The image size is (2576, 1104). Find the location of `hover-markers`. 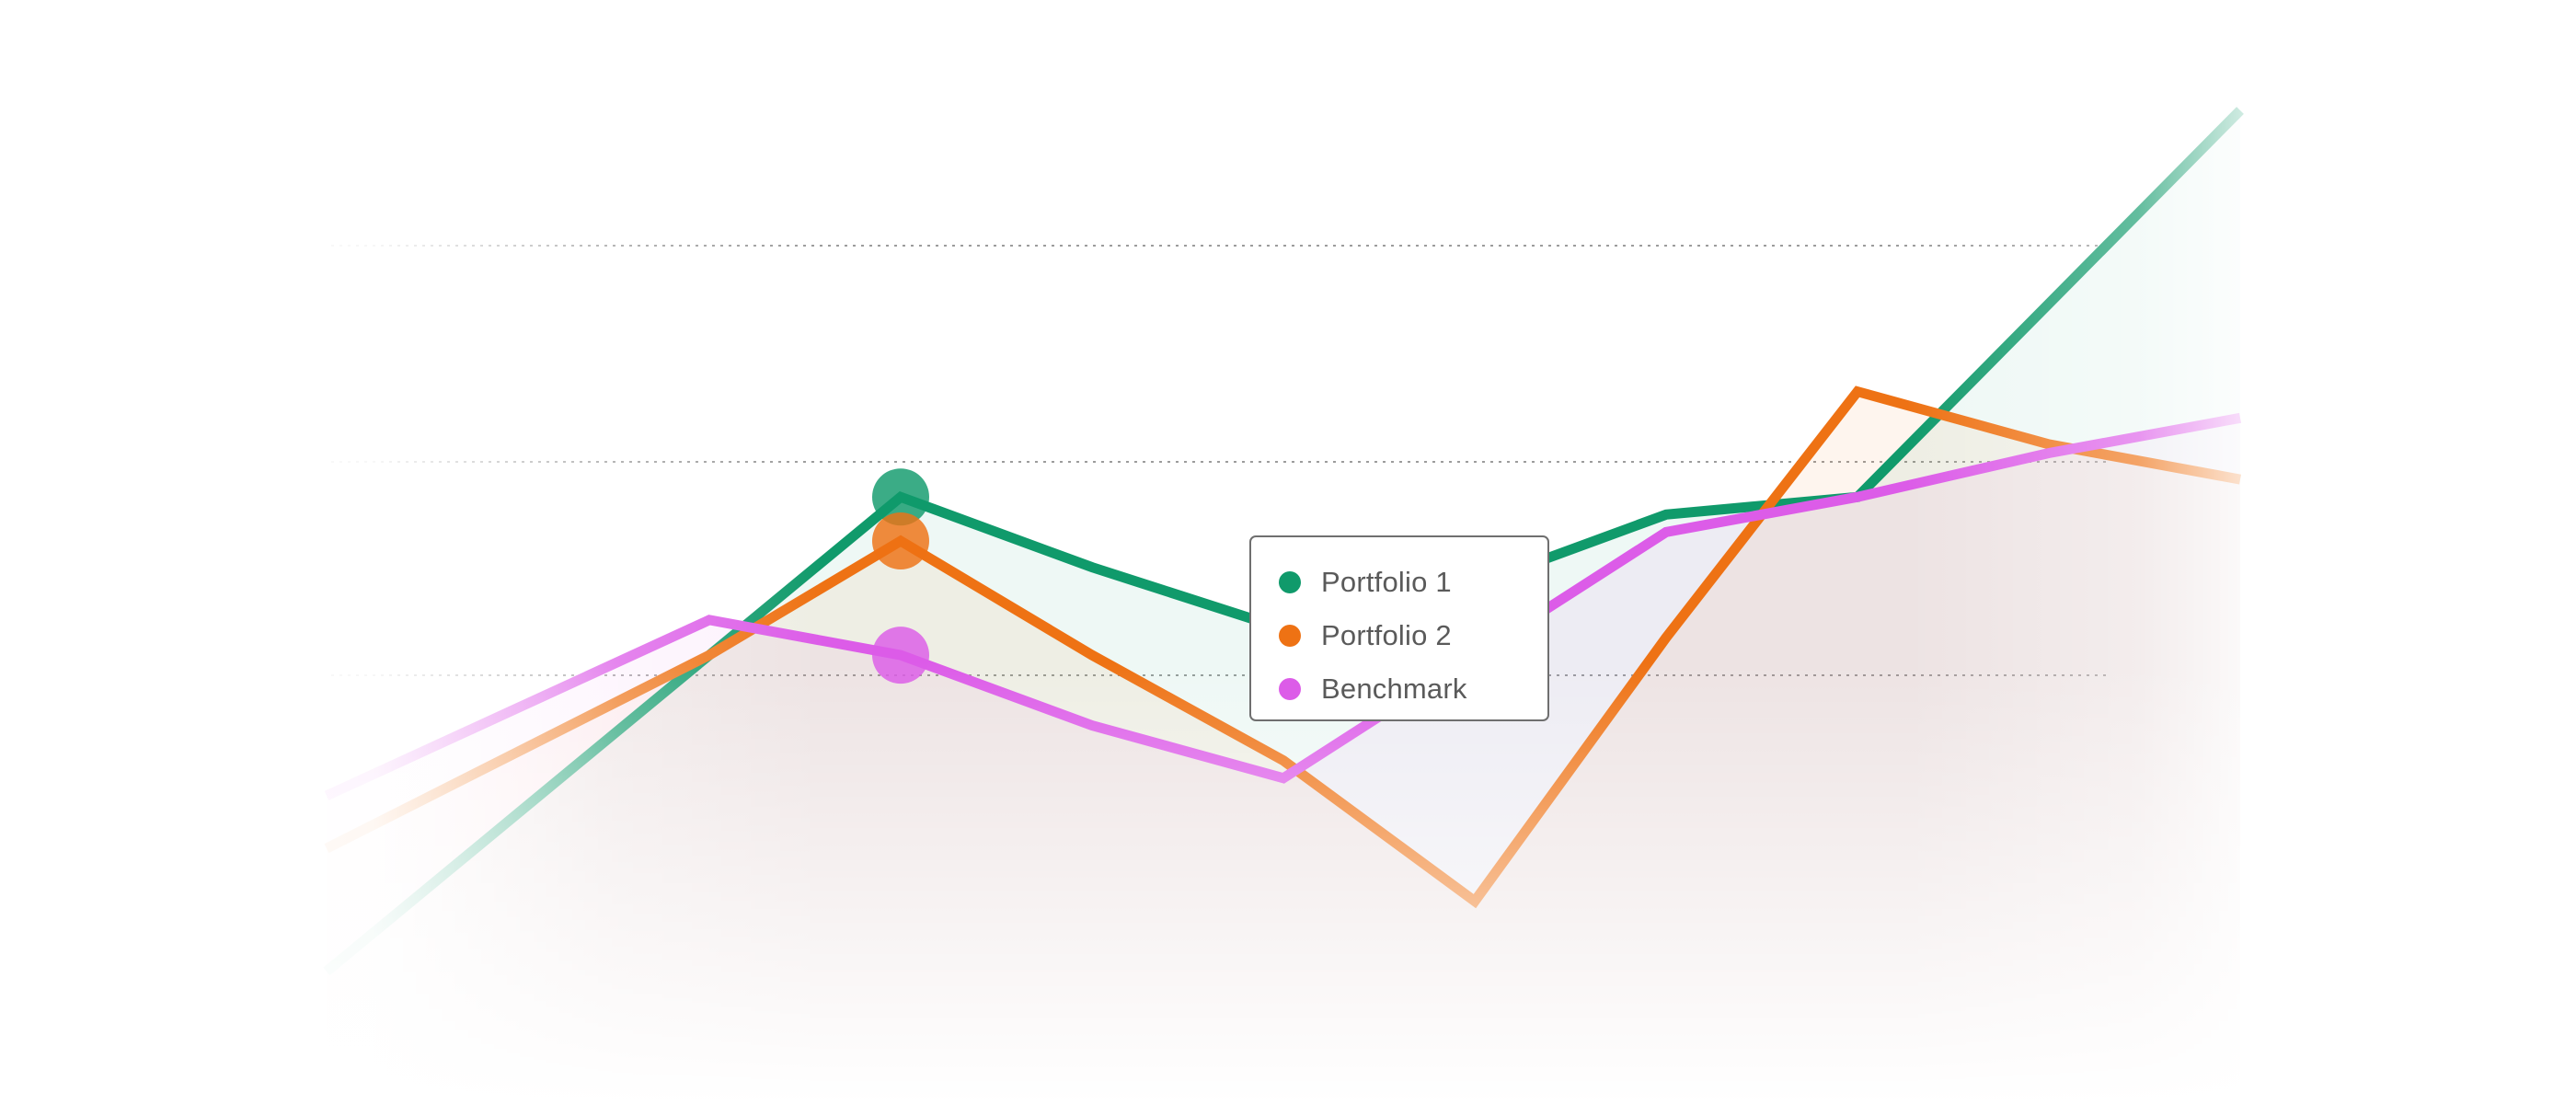

hover-markers is located at coordinates (900, 576).